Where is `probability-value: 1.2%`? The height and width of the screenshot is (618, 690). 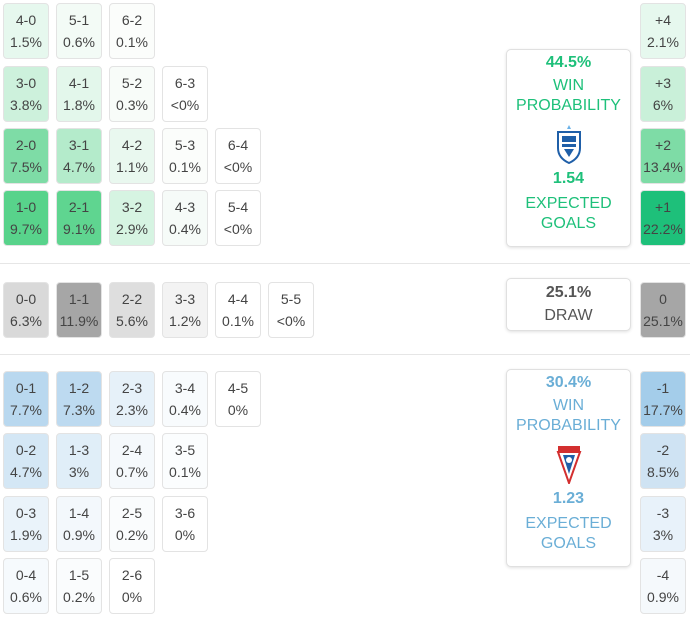 probability-value: 1.2% is located at coordinates (185, 321).